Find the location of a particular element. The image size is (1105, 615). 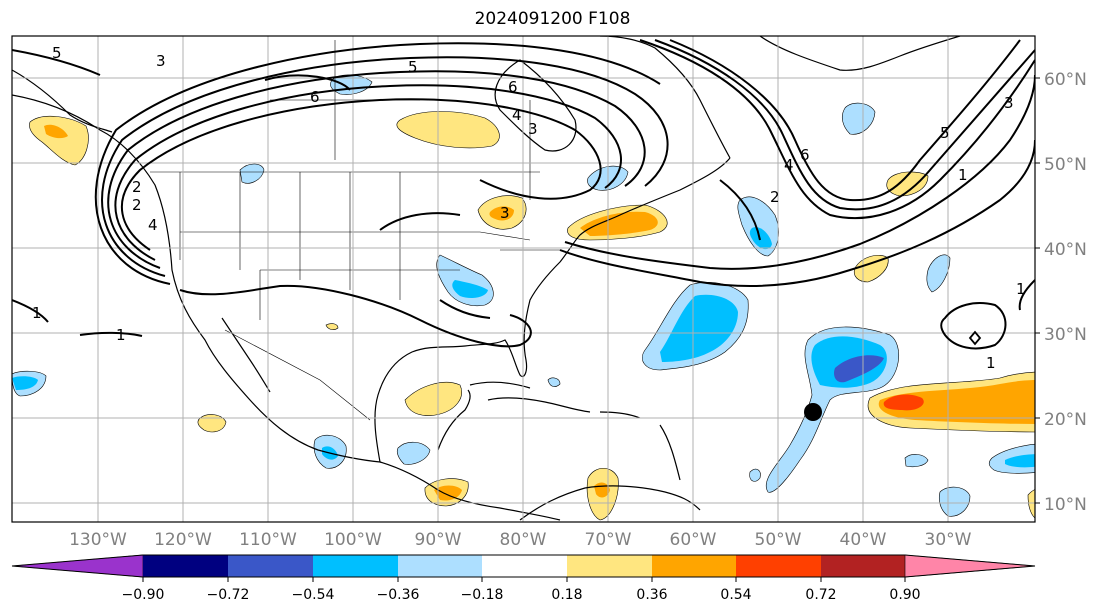

lon-label: 60°W is located at coordinates (693, 540).